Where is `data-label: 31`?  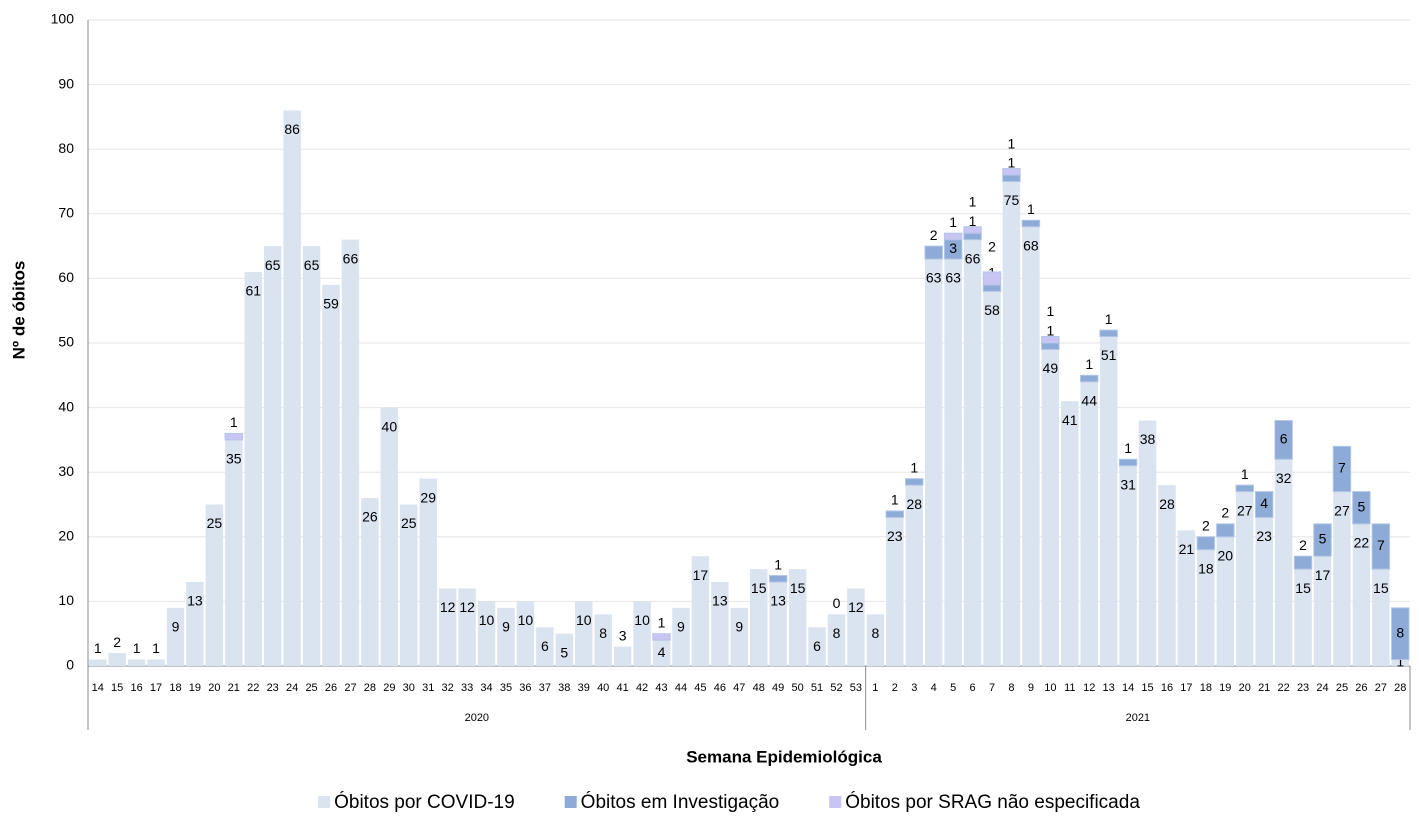 data-label: 31 is located at coordinates (1128, 484).